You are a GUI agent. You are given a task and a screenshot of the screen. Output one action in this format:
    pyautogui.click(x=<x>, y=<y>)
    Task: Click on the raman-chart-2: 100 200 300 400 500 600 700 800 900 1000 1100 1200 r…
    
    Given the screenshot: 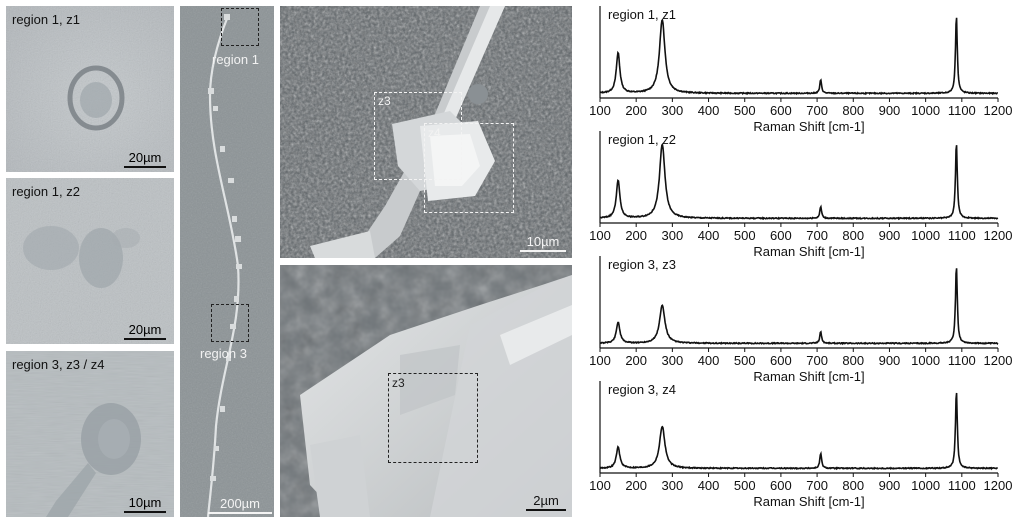 What is the action you would take?
    pyautogui.click(x=800, y=195)
    